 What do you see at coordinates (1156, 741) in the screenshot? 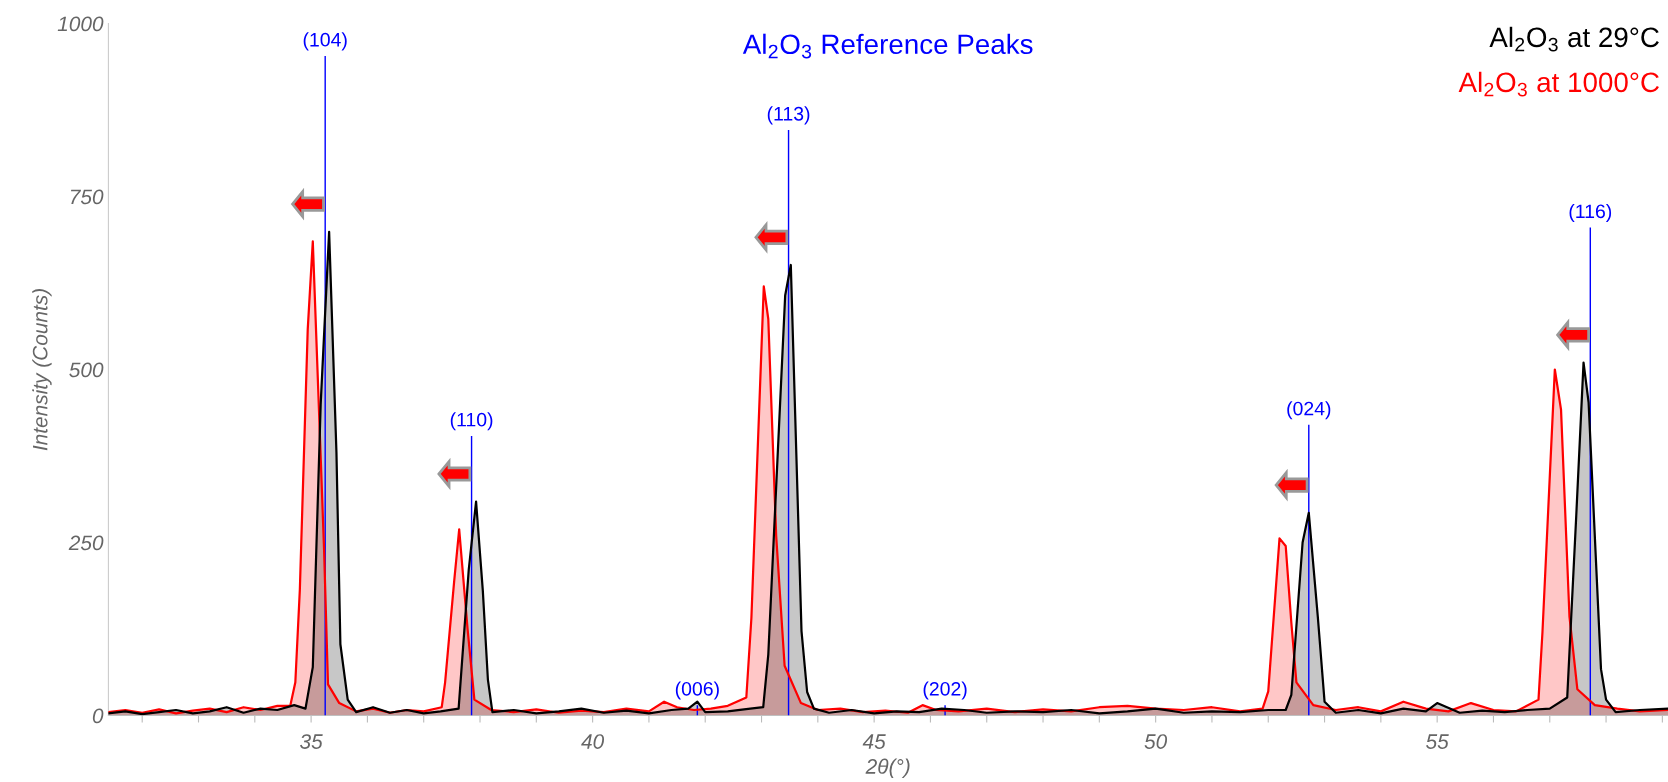
I see `x-tick-label: 50` at bounding box center [1156, 741].